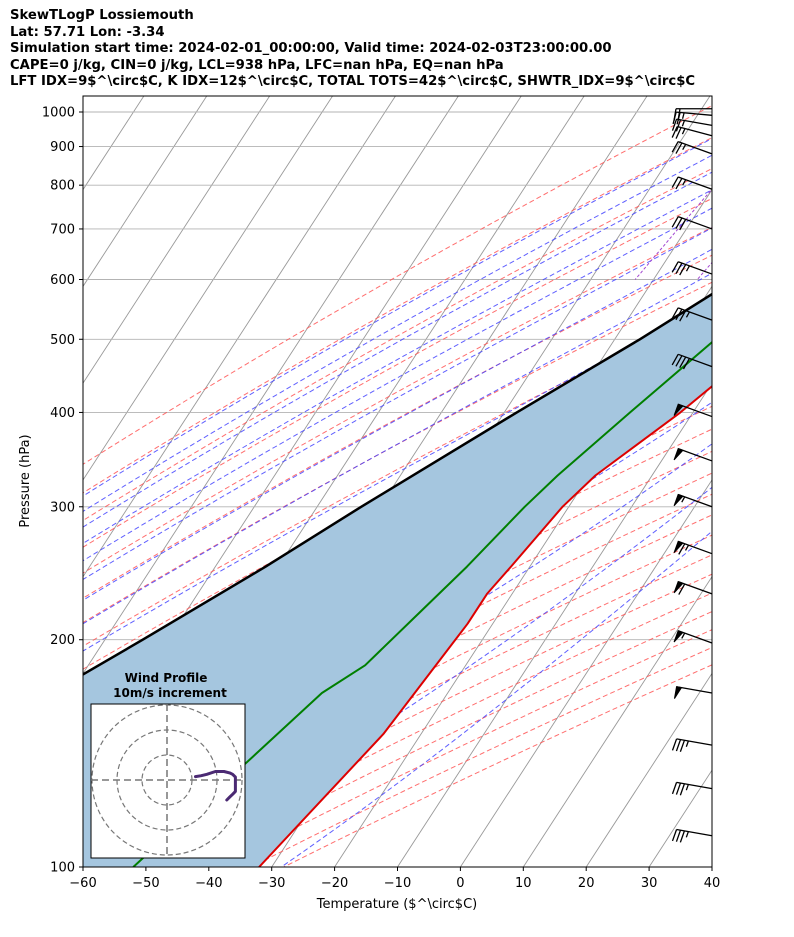  What do you see at coordinates (396, 904) in the screenshot?
I see `x-axis-label: Temperature ($^\circ$C)` at bounding box center [396, 904].